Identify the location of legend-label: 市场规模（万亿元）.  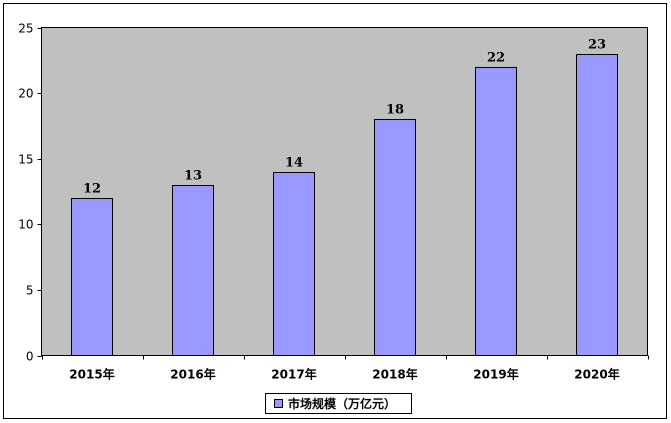
(342, 403).